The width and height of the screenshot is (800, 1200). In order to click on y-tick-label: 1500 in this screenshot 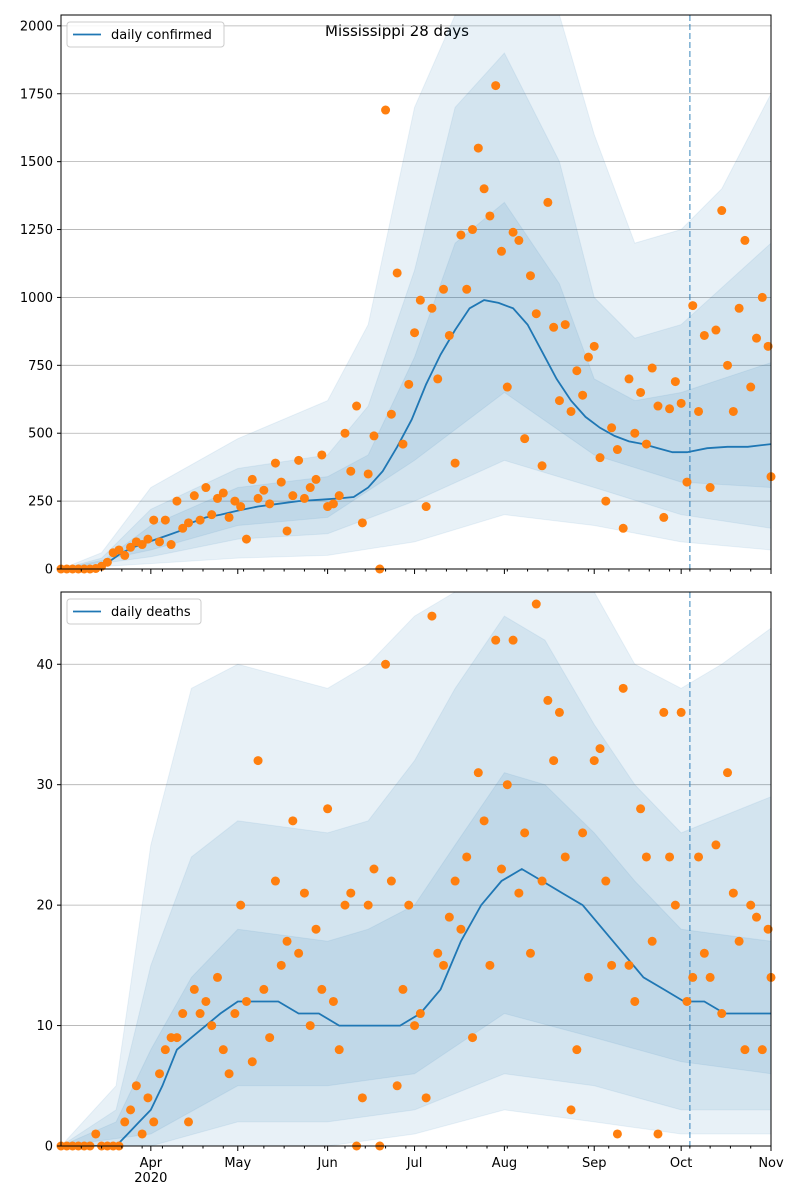, I will do `click(36, 162)`.